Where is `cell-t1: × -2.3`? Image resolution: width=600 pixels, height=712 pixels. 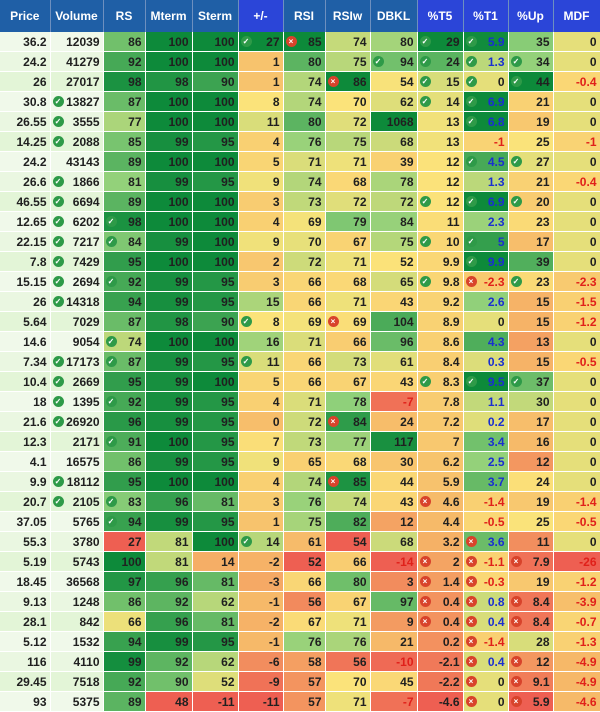
cell-t1: × -2.3 is located at coordinates (486, 281).